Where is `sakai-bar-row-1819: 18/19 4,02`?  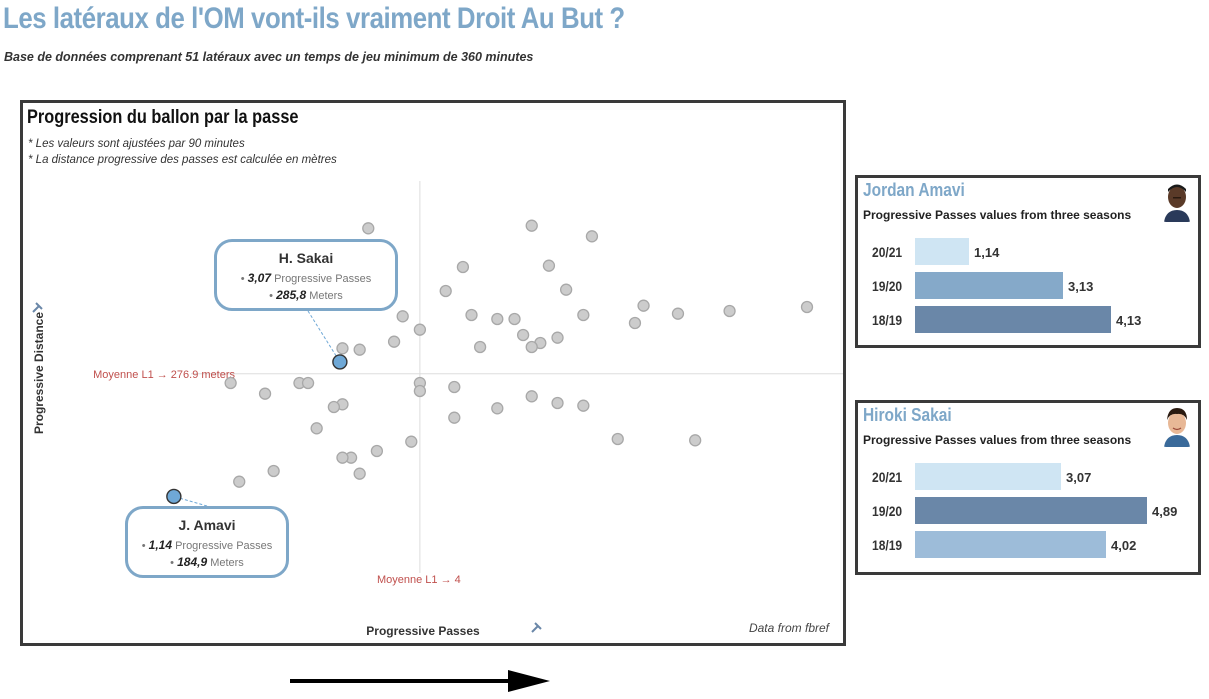
sakai-bar-row-1819: 18/19 4,02 is located at coordinates (1028, 545).